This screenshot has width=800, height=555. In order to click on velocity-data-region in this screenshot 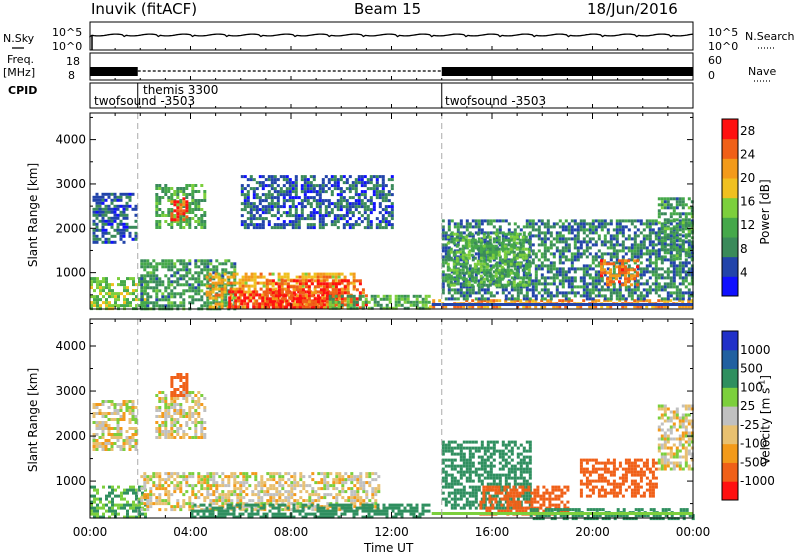, I will do `click(179, 385)`.